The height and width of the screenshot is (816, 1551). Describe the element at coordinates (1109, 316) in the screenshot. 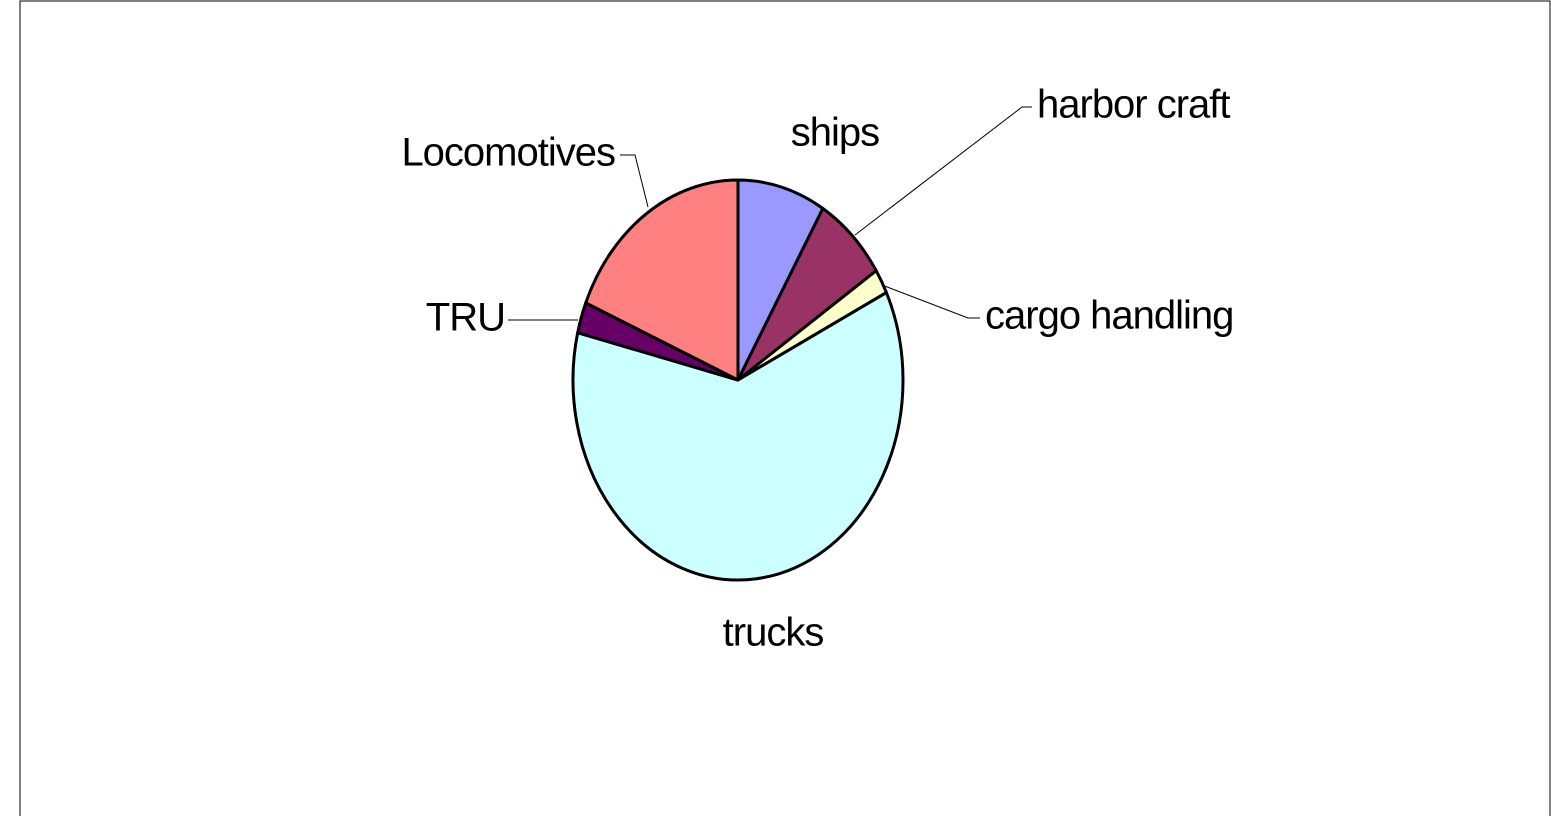

I see `slice-label: cargo handling` at that location.